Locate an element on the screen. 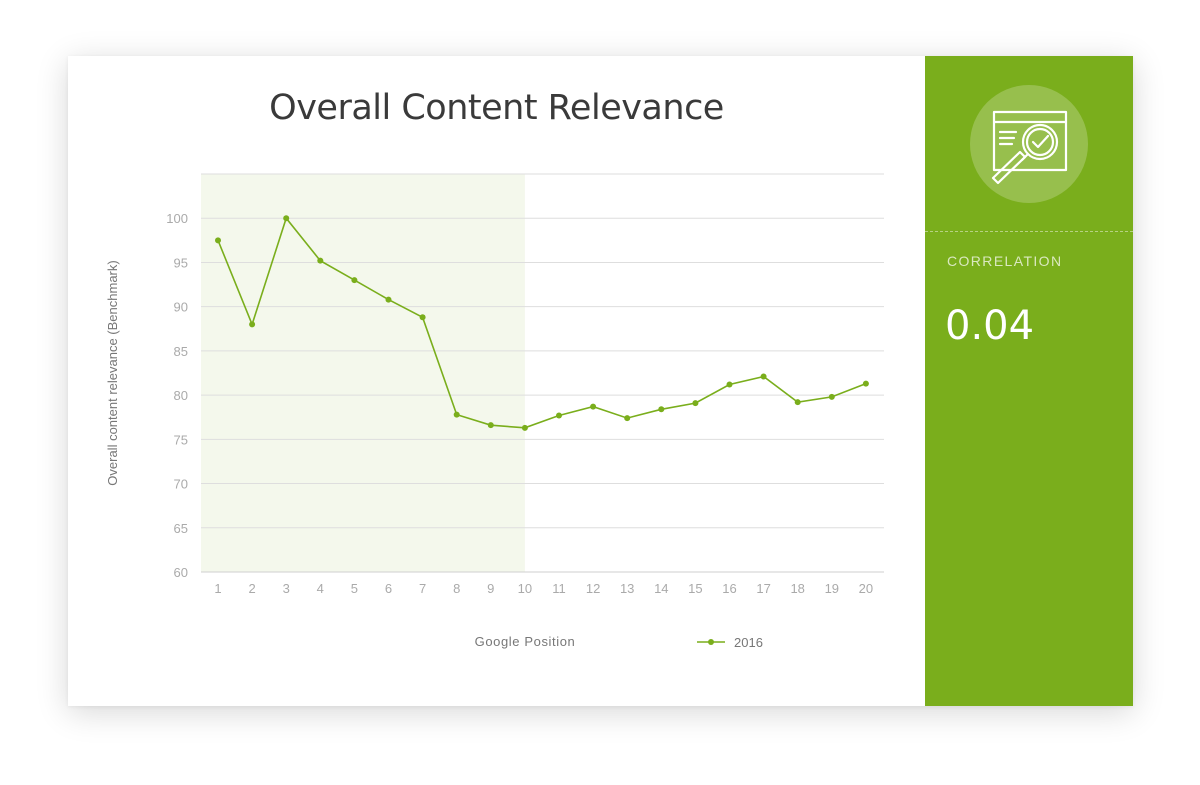 The image size is (1200, 785). y-tick-label: 100 is located at coordinates (177, 218).